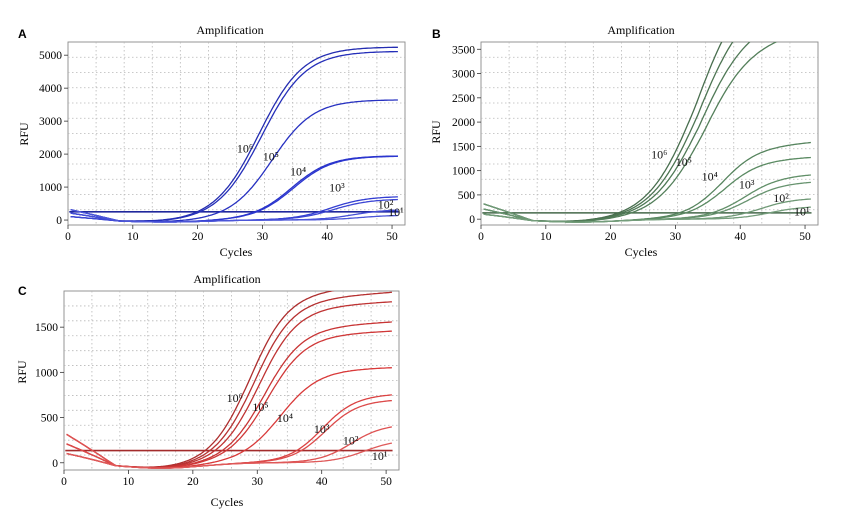 Image resolution: width=864 pixels, height=518 pixels. I want to click on y-tick-label: 3500, so click(463, 50).